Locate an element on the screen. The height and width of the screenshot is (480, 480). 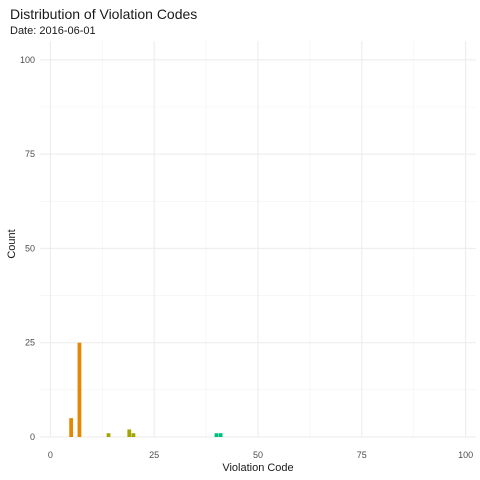
y-tick-label: 75 is located at coordinates (30, 154).